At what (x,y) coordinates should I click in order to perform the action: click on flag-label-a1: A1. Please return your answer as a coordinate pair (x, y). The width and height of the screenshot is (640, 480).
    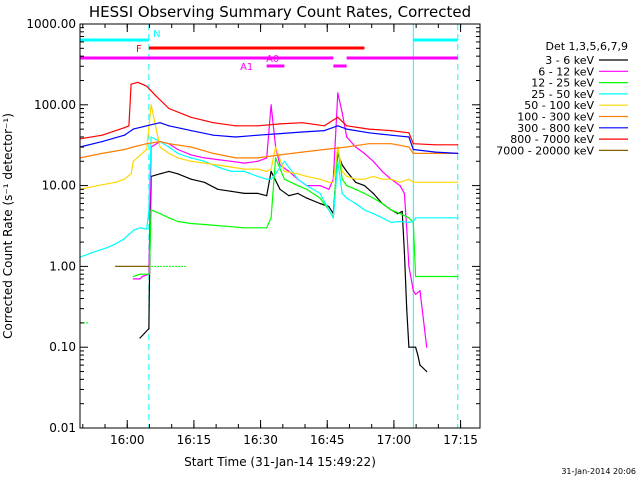
    Looking at the image, I should click on (246, 67).